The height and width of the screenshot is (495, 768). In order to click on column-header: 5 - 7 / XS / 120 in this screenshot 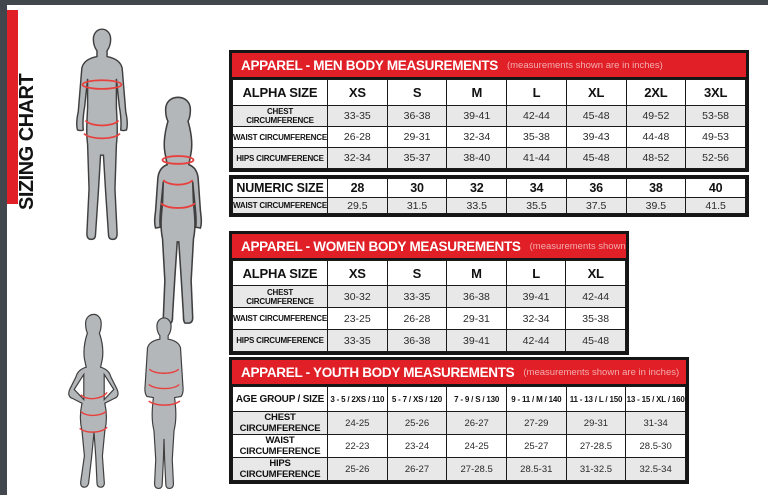, I will do `click(417, 399)`.